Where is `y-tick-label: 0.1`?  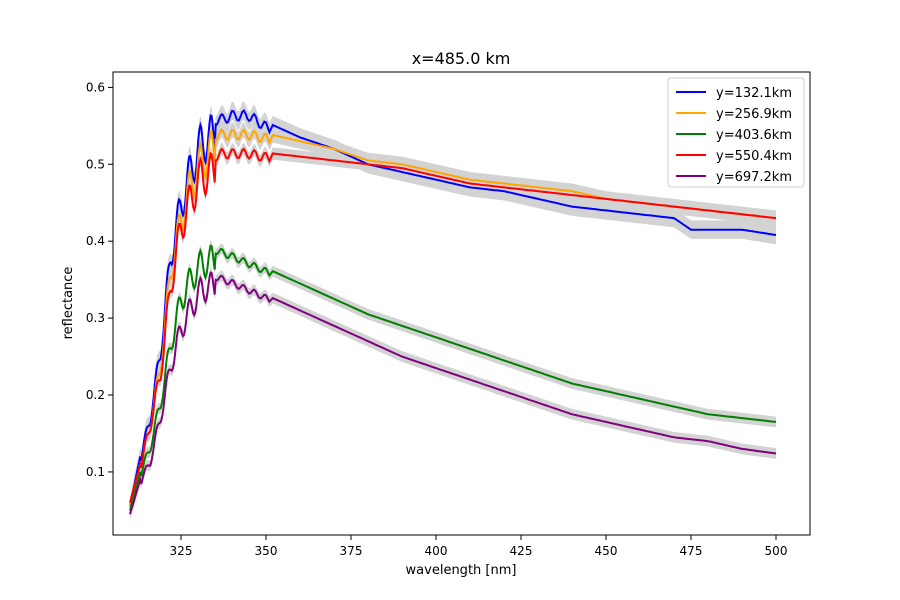
y-tick-label: 0.1 is located at coordinates (95, 472).